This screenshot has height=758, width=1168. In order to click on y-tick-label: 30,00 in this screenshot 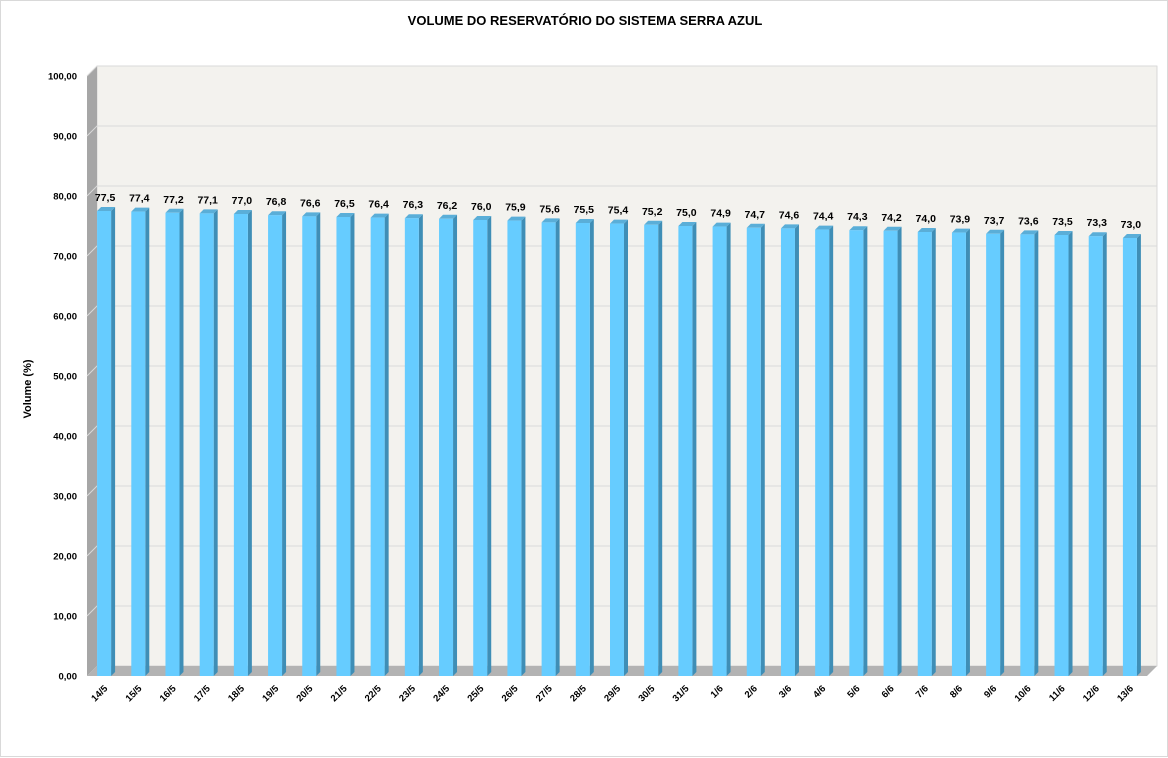, I will do `click(65, 497)`.